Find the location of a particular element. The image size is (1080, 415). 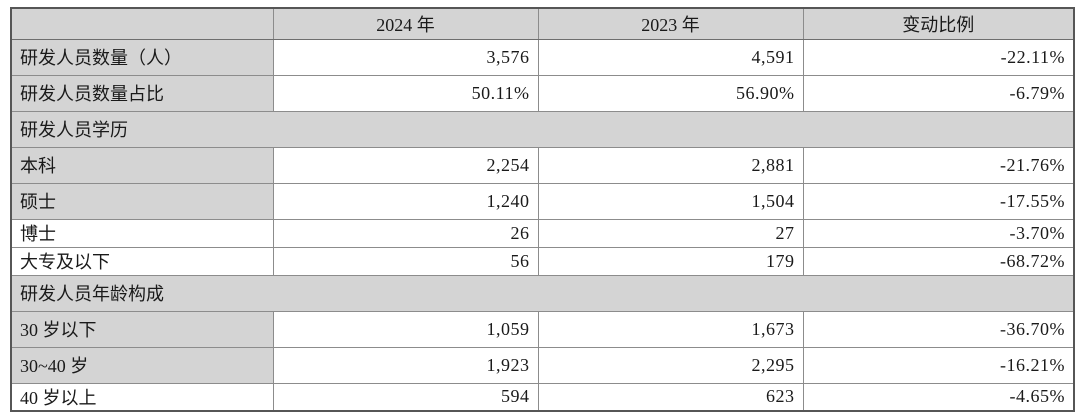

table-header-row: 2024 年 2023 年 变动比例 is located at coordinates (542, 23).